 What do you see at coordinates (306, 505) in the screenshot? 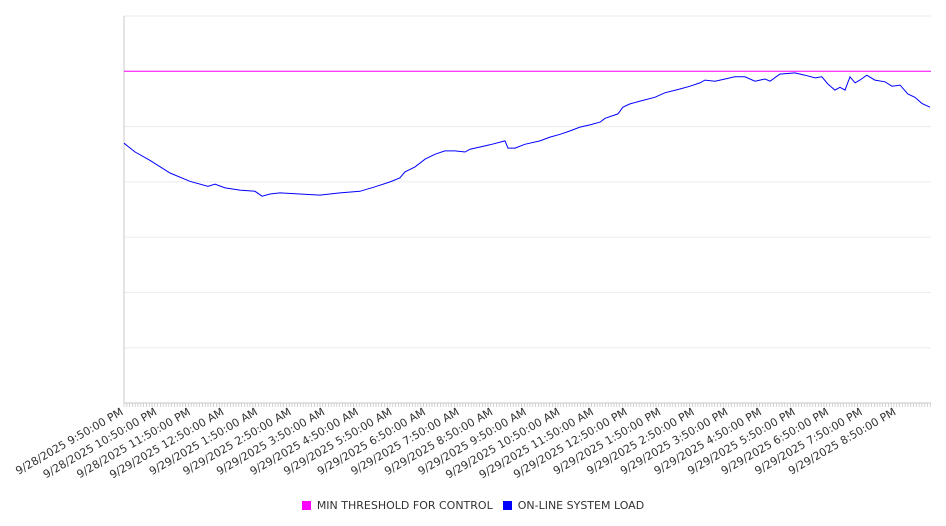
I see `legend-swatch-threshold` at bounding box center [306, 505].